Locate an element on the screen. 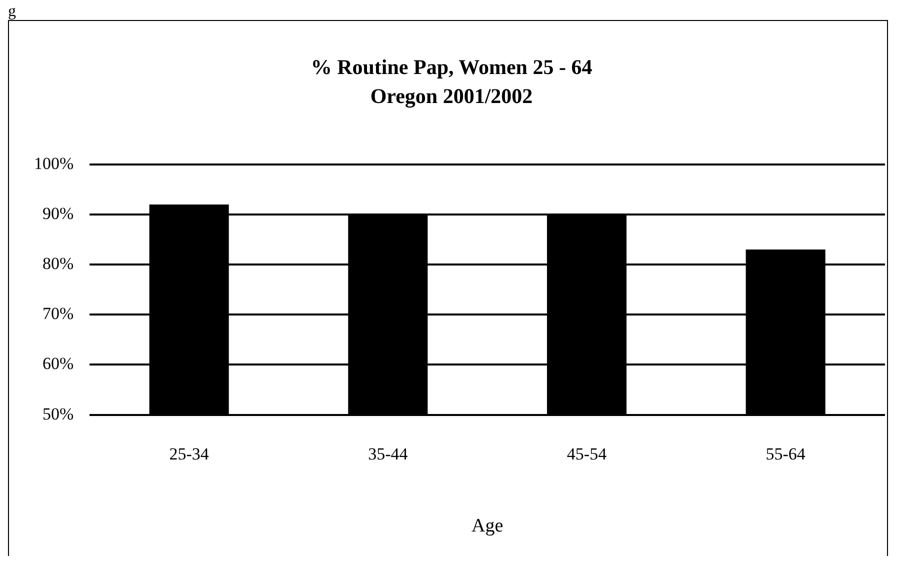 The height and width of the screenshot is (564, 901). y-tick-label: 70% is located at coordinates (58, 314).